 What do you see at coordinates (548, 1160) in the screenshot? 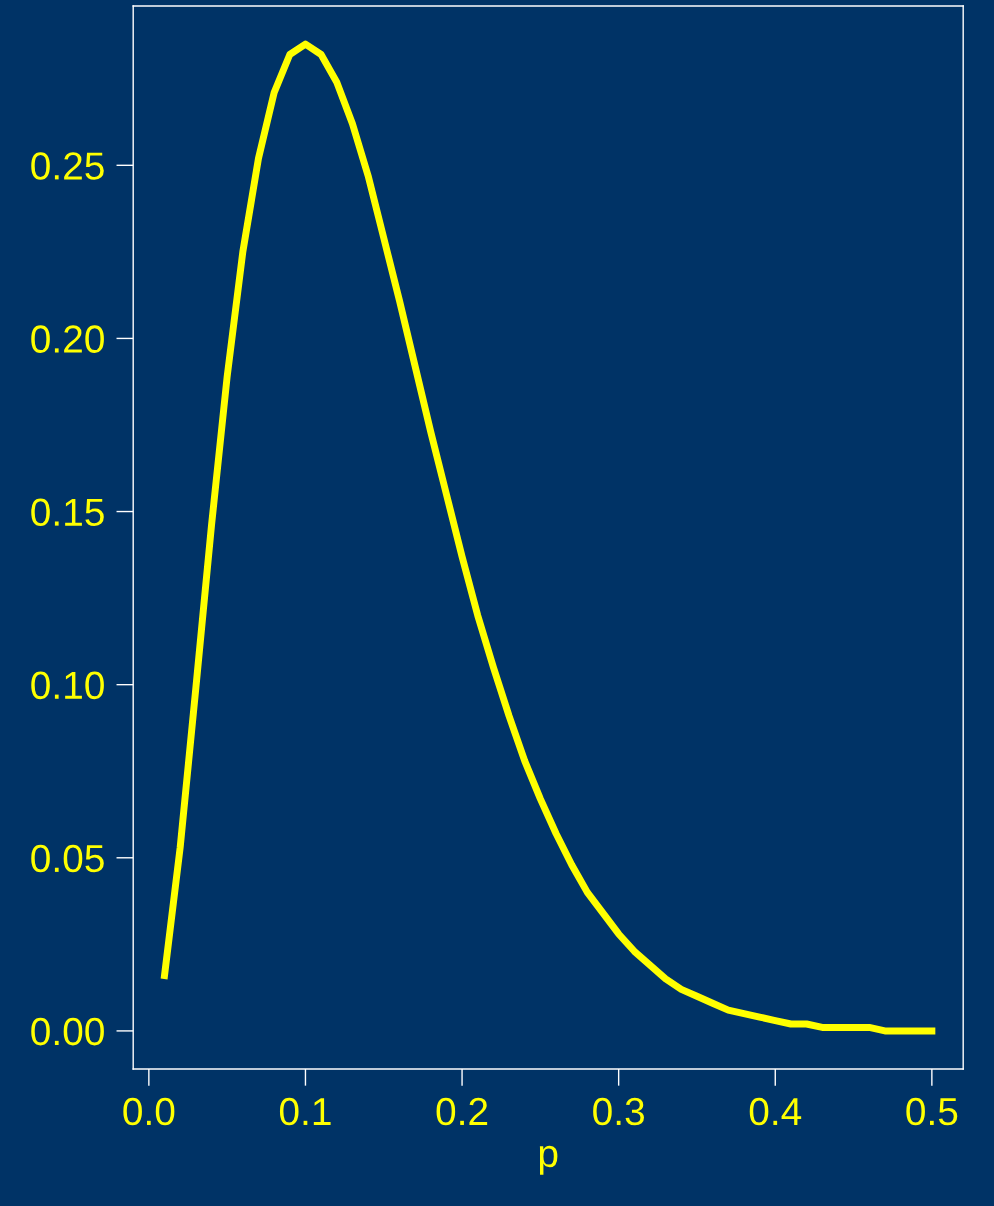
I see `x-axis-title: p` at bounding box center [548, 1160].